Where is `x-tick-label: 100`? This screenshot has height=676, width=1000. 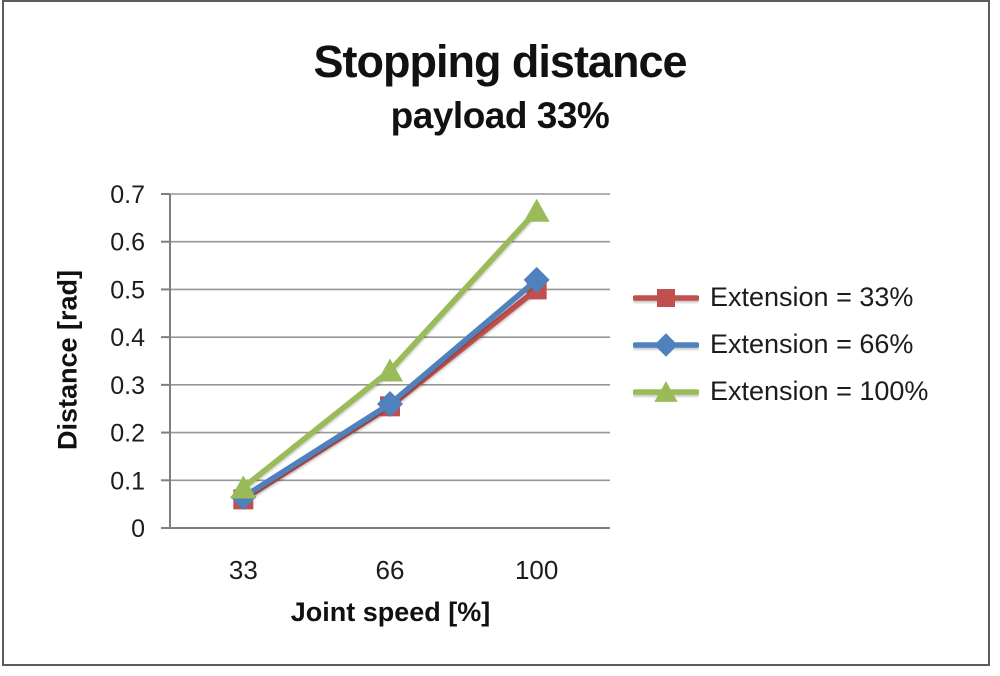 x-tick-label: 100 is located at coordinates (536, 570).